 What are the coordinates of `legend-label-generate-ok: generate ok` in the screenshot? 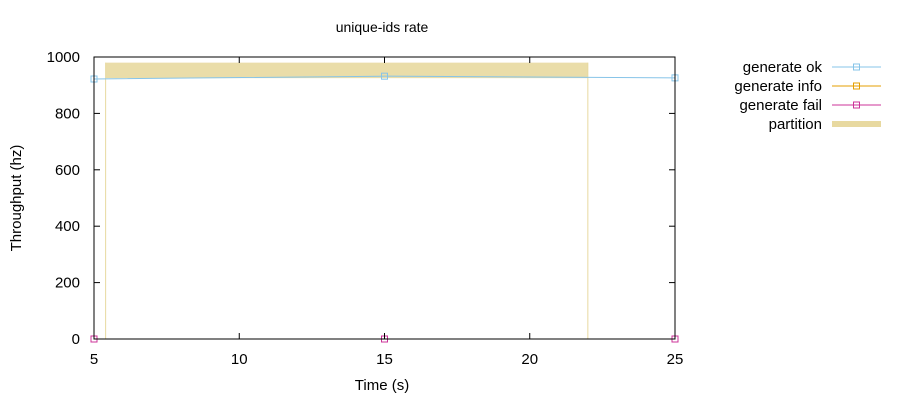 It's located at (783, 67).